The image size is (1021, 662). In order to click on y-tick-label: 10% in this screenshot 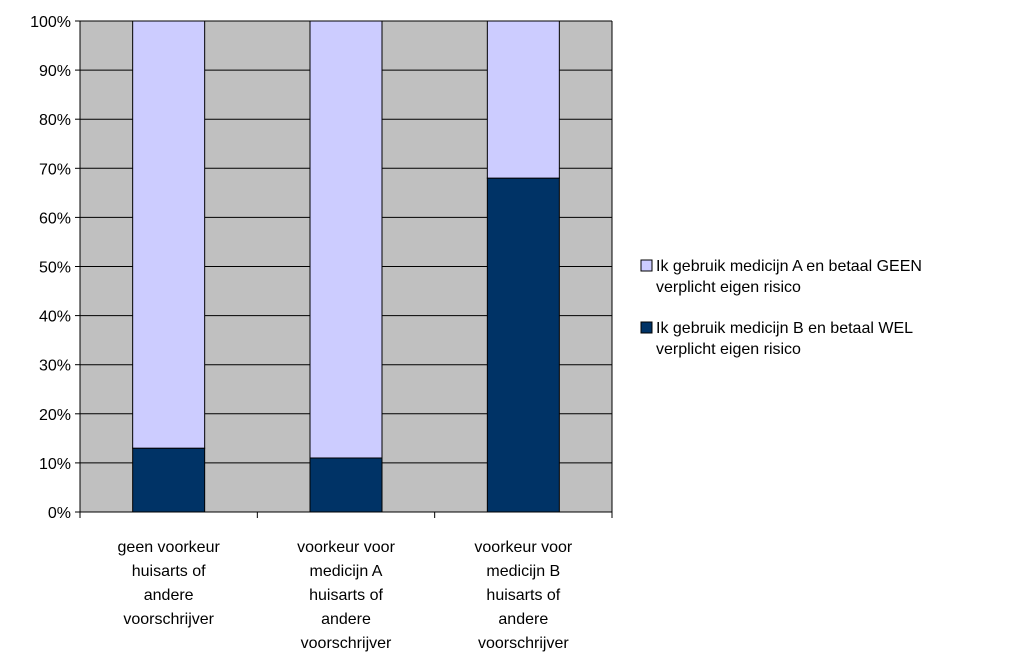, I will do `click(55, 464)`.